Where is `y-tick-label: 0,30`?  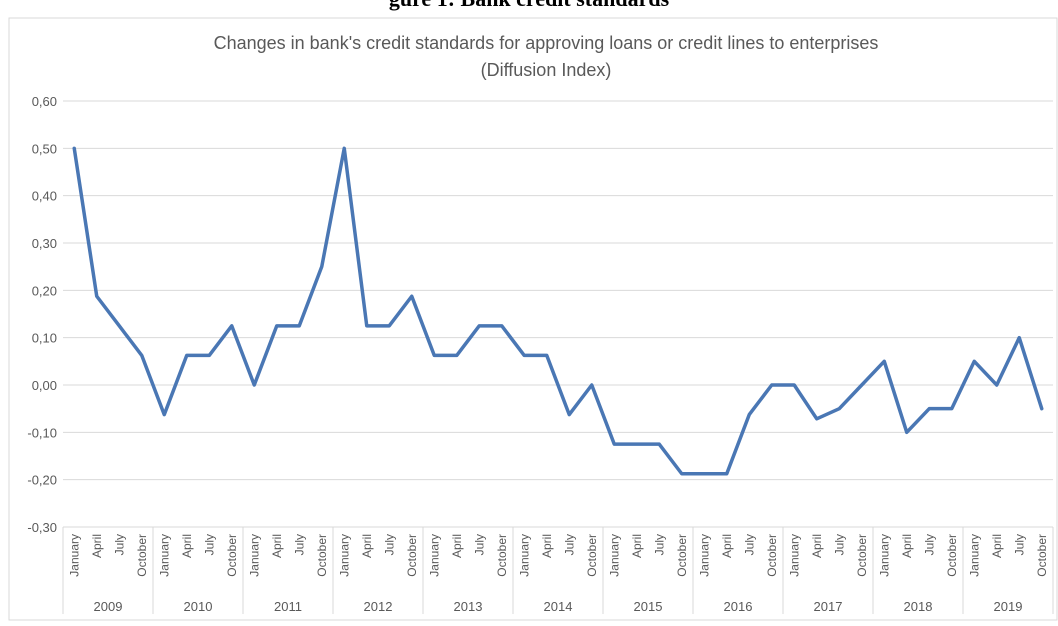 y-tick-label: 0,30 is located at coordinates (44, 243).